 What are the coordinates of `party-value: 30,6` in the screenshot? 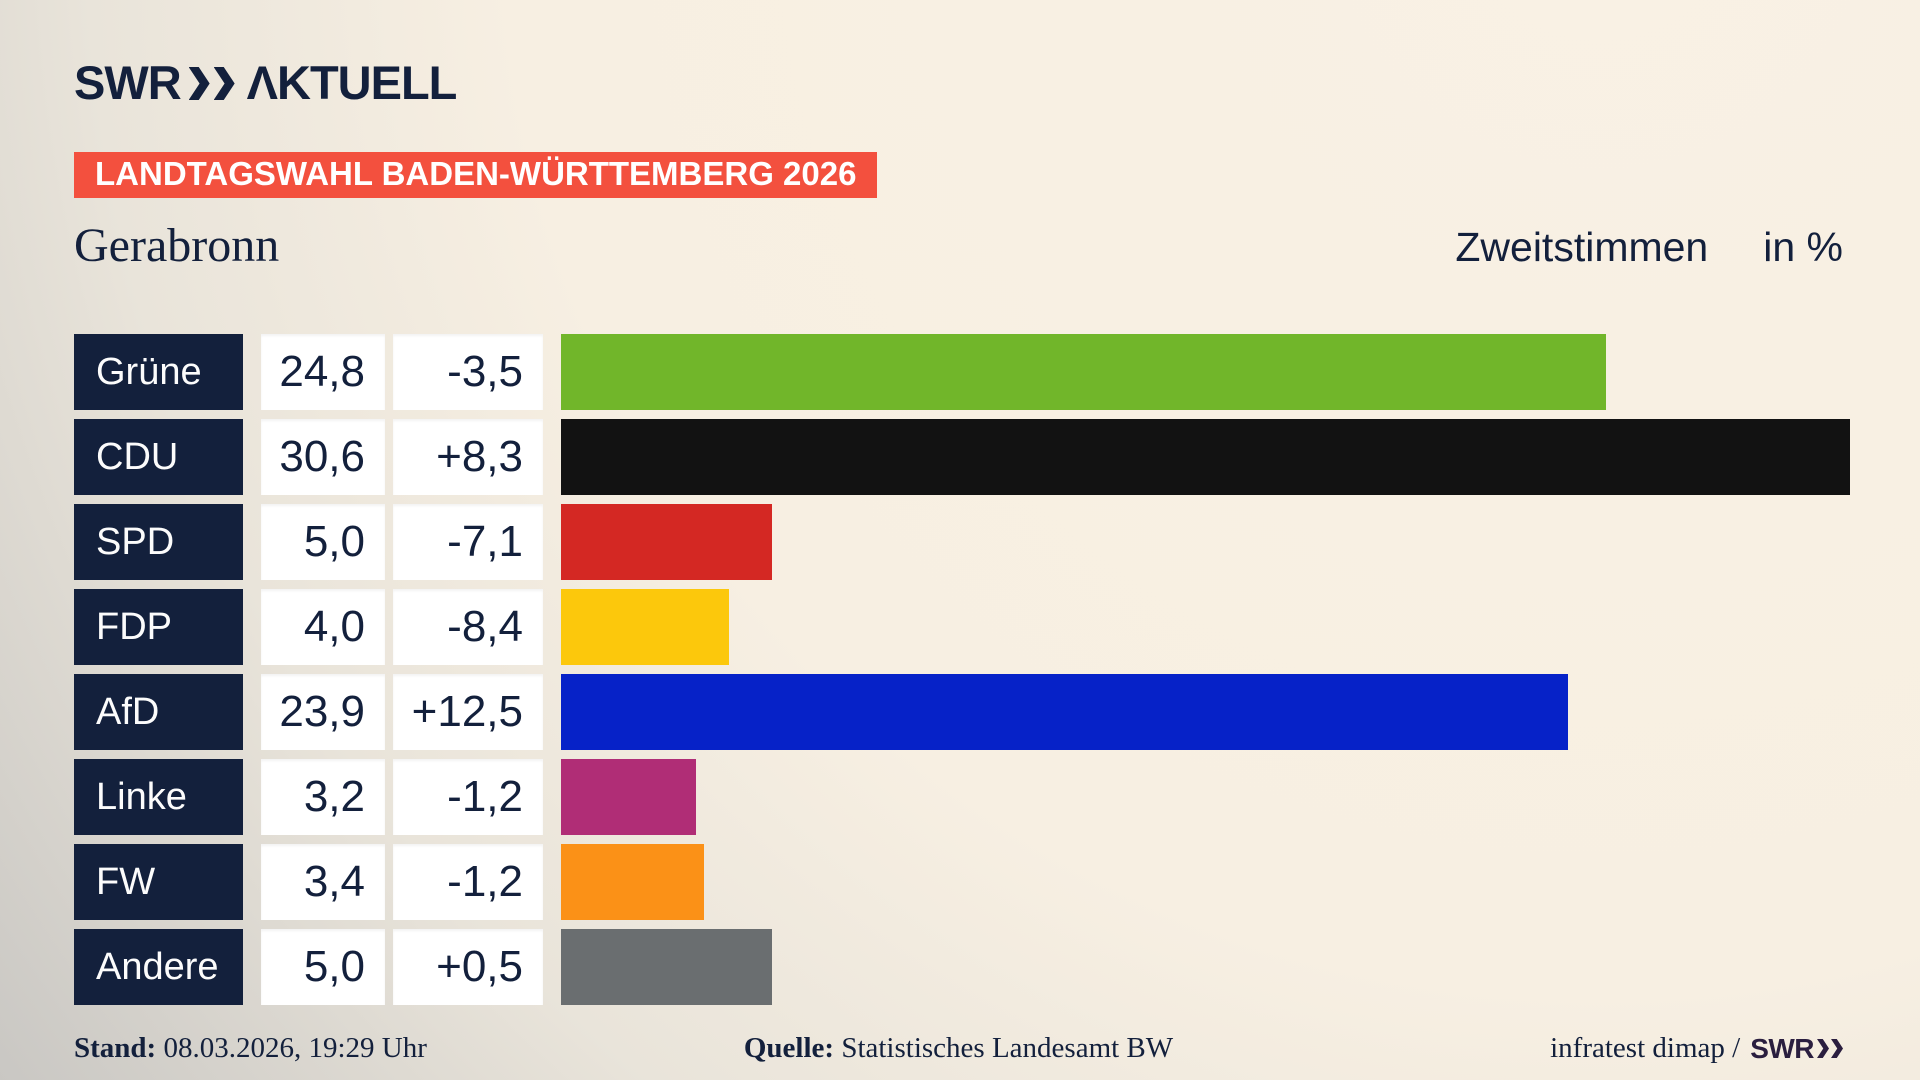 It's located at (323, 457).